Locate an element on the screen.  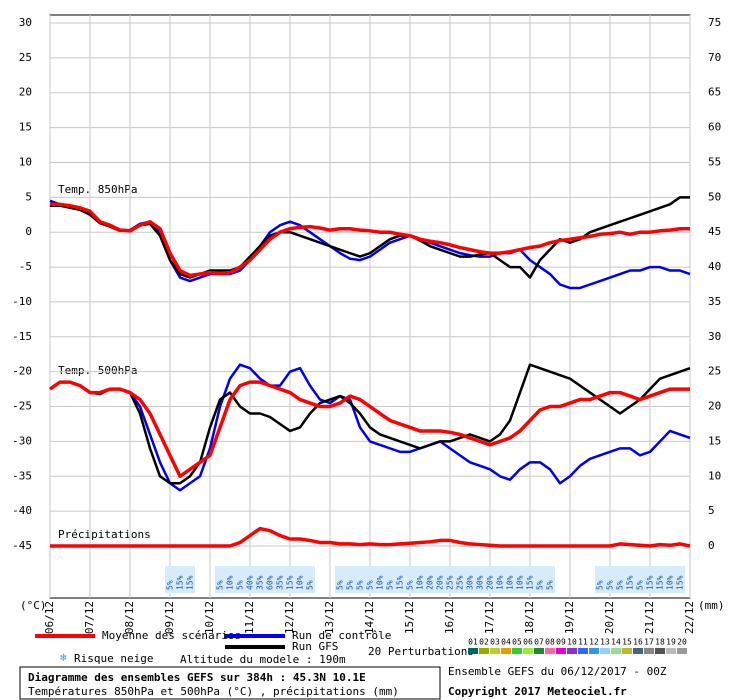
x-tick-label: 16/12 is located at coordinates (449, 617).